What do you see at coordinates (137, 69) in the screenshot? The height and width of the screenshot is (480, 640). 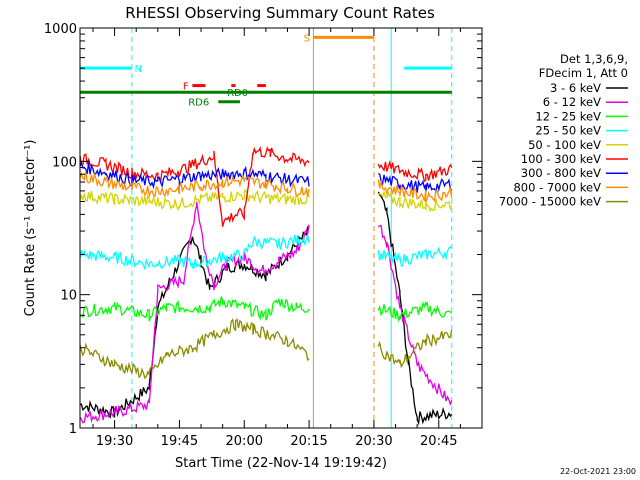 I see `flag-label-0: N` at bounding box center [137, 69].